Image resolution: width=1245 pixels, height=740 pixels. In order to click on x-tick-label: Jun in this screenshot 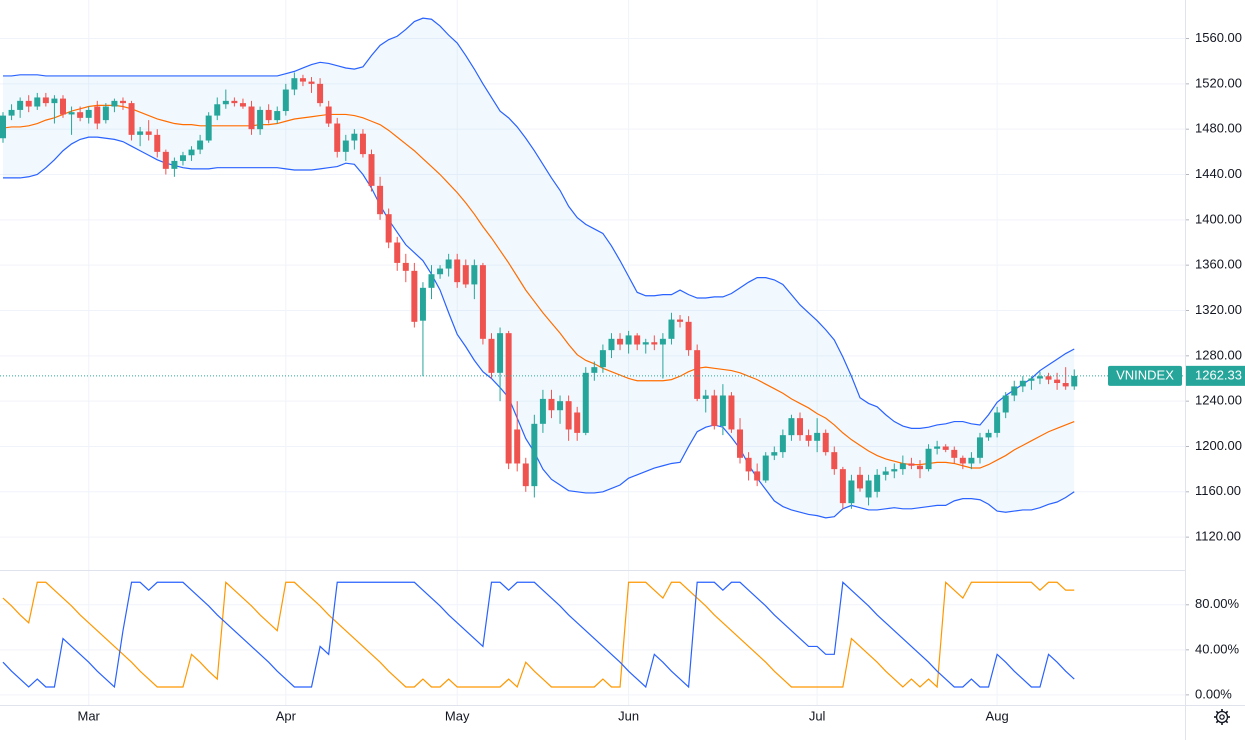, I will do `click(628, 715)`.